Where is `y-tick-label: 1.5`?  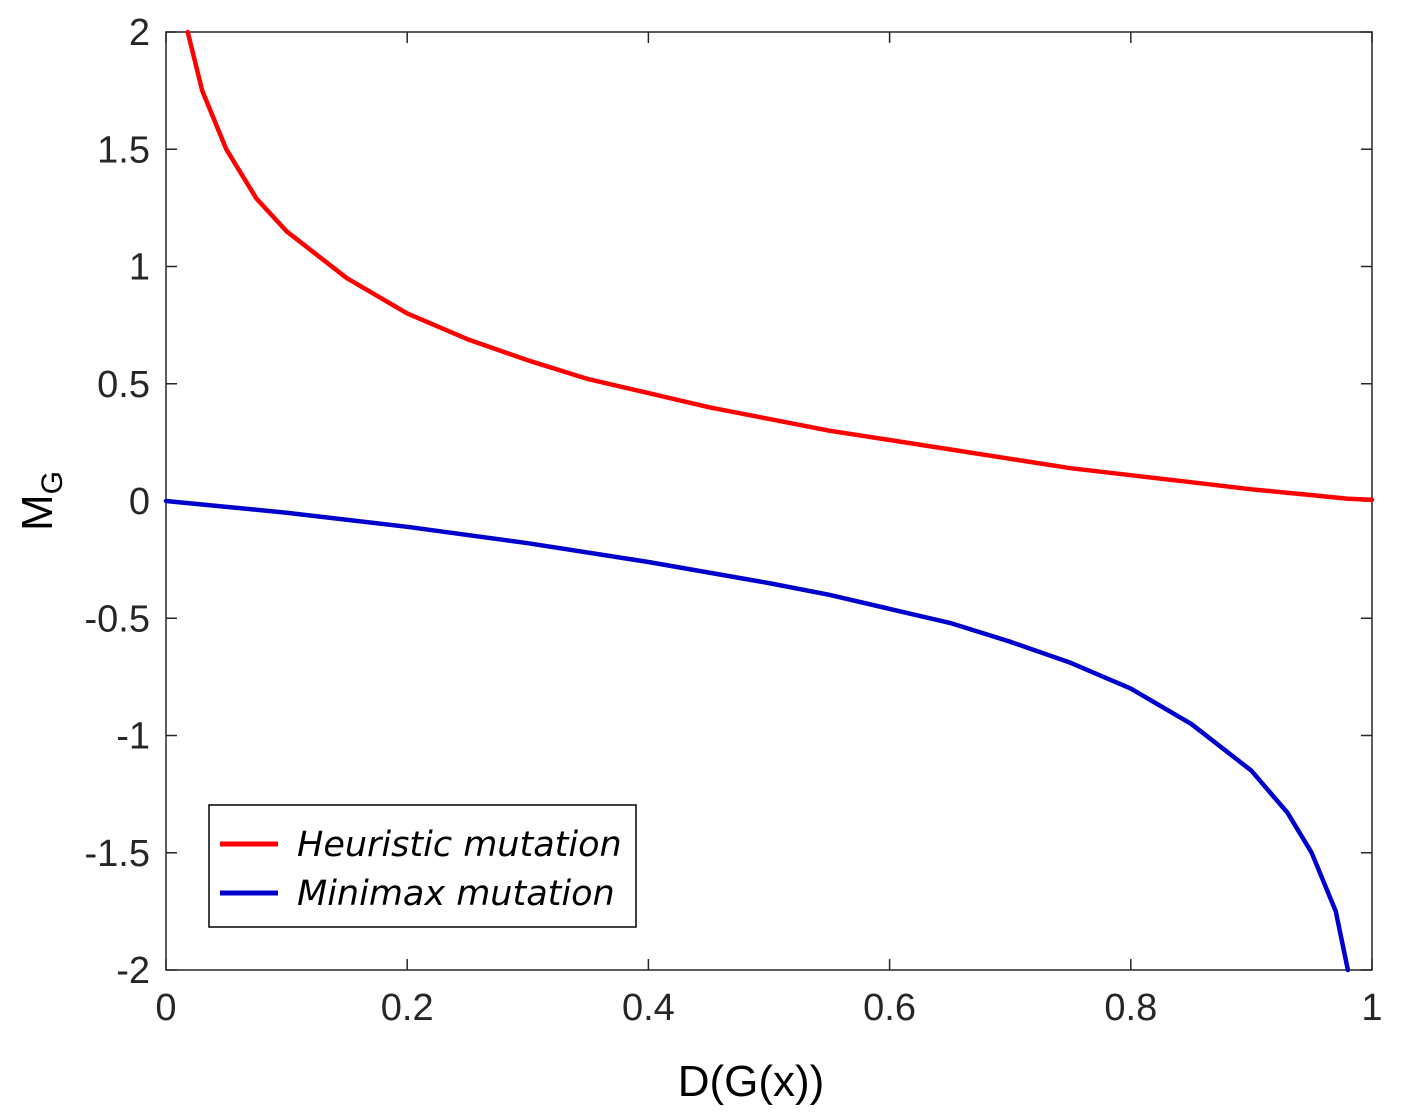
y-tick-label: 1.5 is located at coordinates (123, 150).